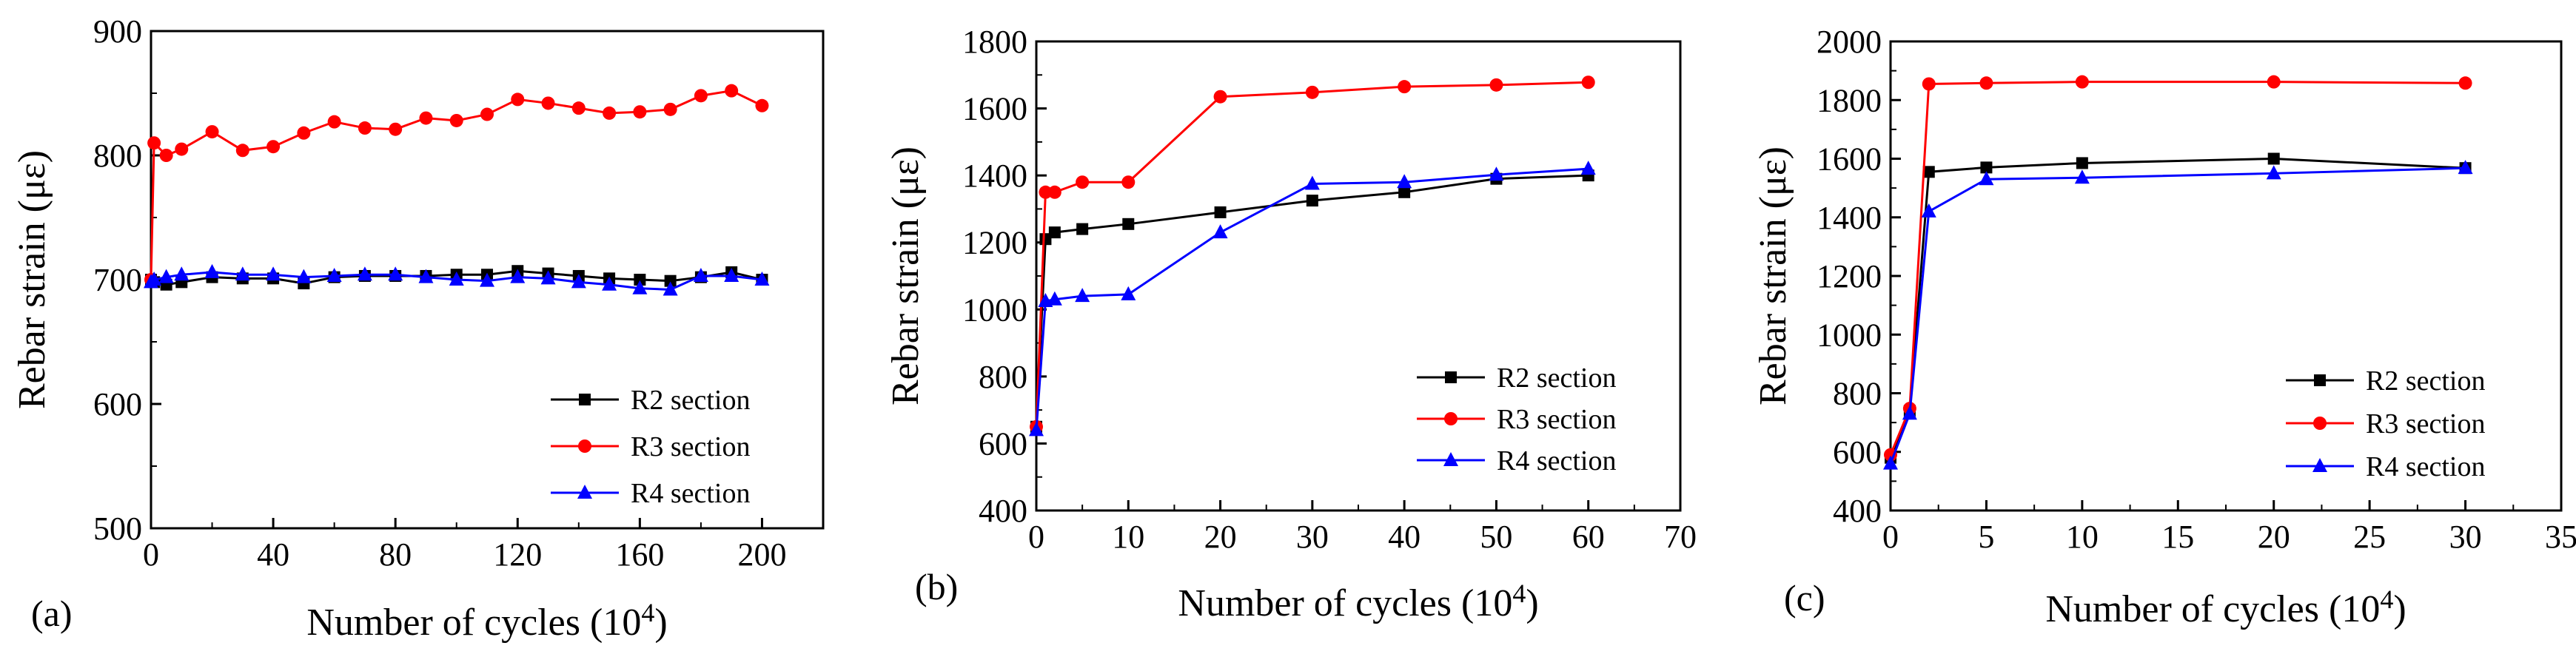 Image resolution: width=2576 pixels, height=657 pixels. I want to click on chart-2-y-tick-label: 1200, so click(994, 243).